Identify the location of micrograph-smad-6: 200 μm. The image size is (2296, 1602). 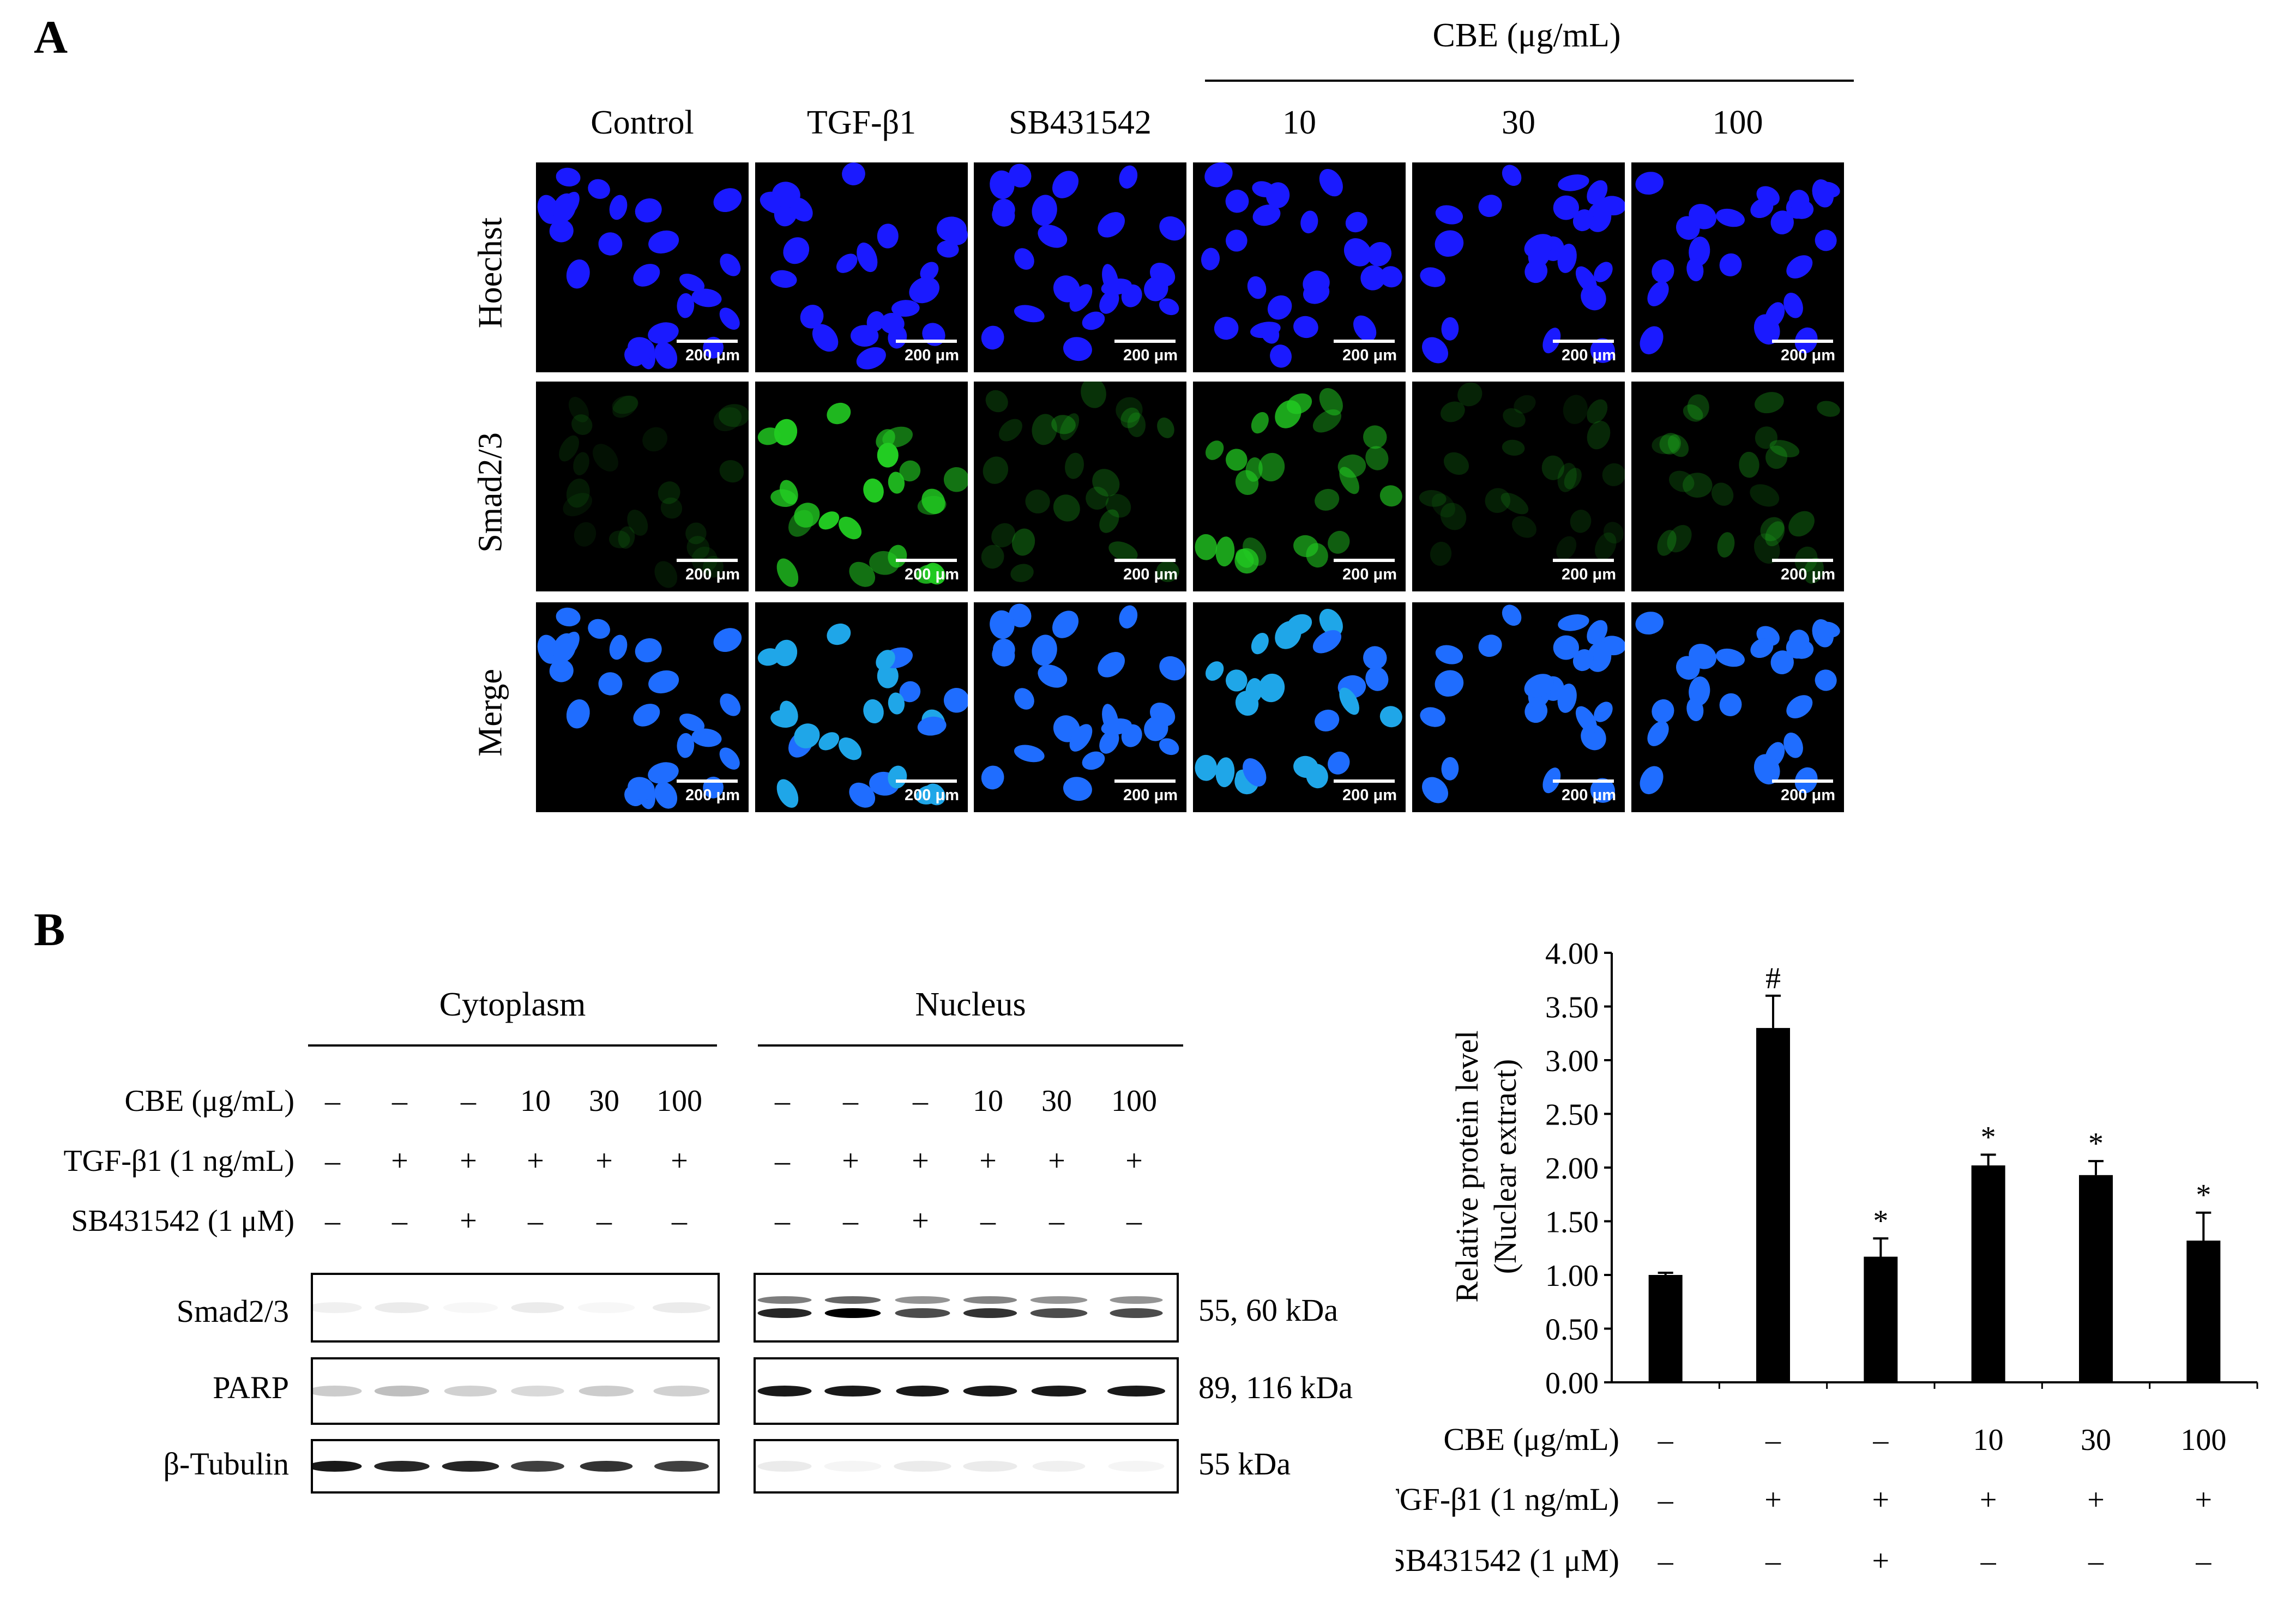
(1738, 486).